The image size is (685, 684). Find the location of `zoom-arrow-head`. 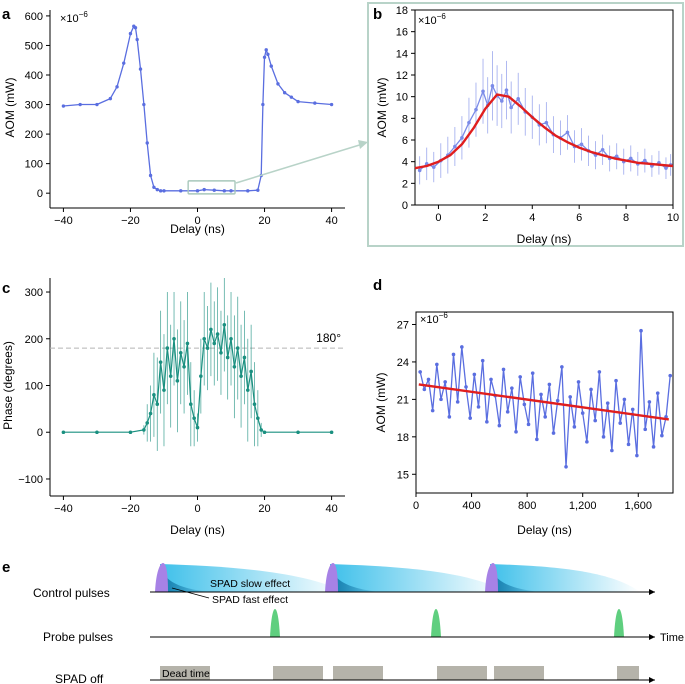

zoom-arrow-head is located at coordinates (363, 144).